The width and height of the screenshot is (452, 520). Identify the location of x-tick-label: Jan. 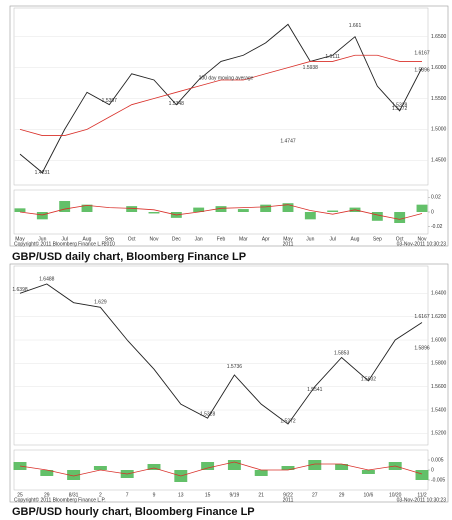
(199, 239).